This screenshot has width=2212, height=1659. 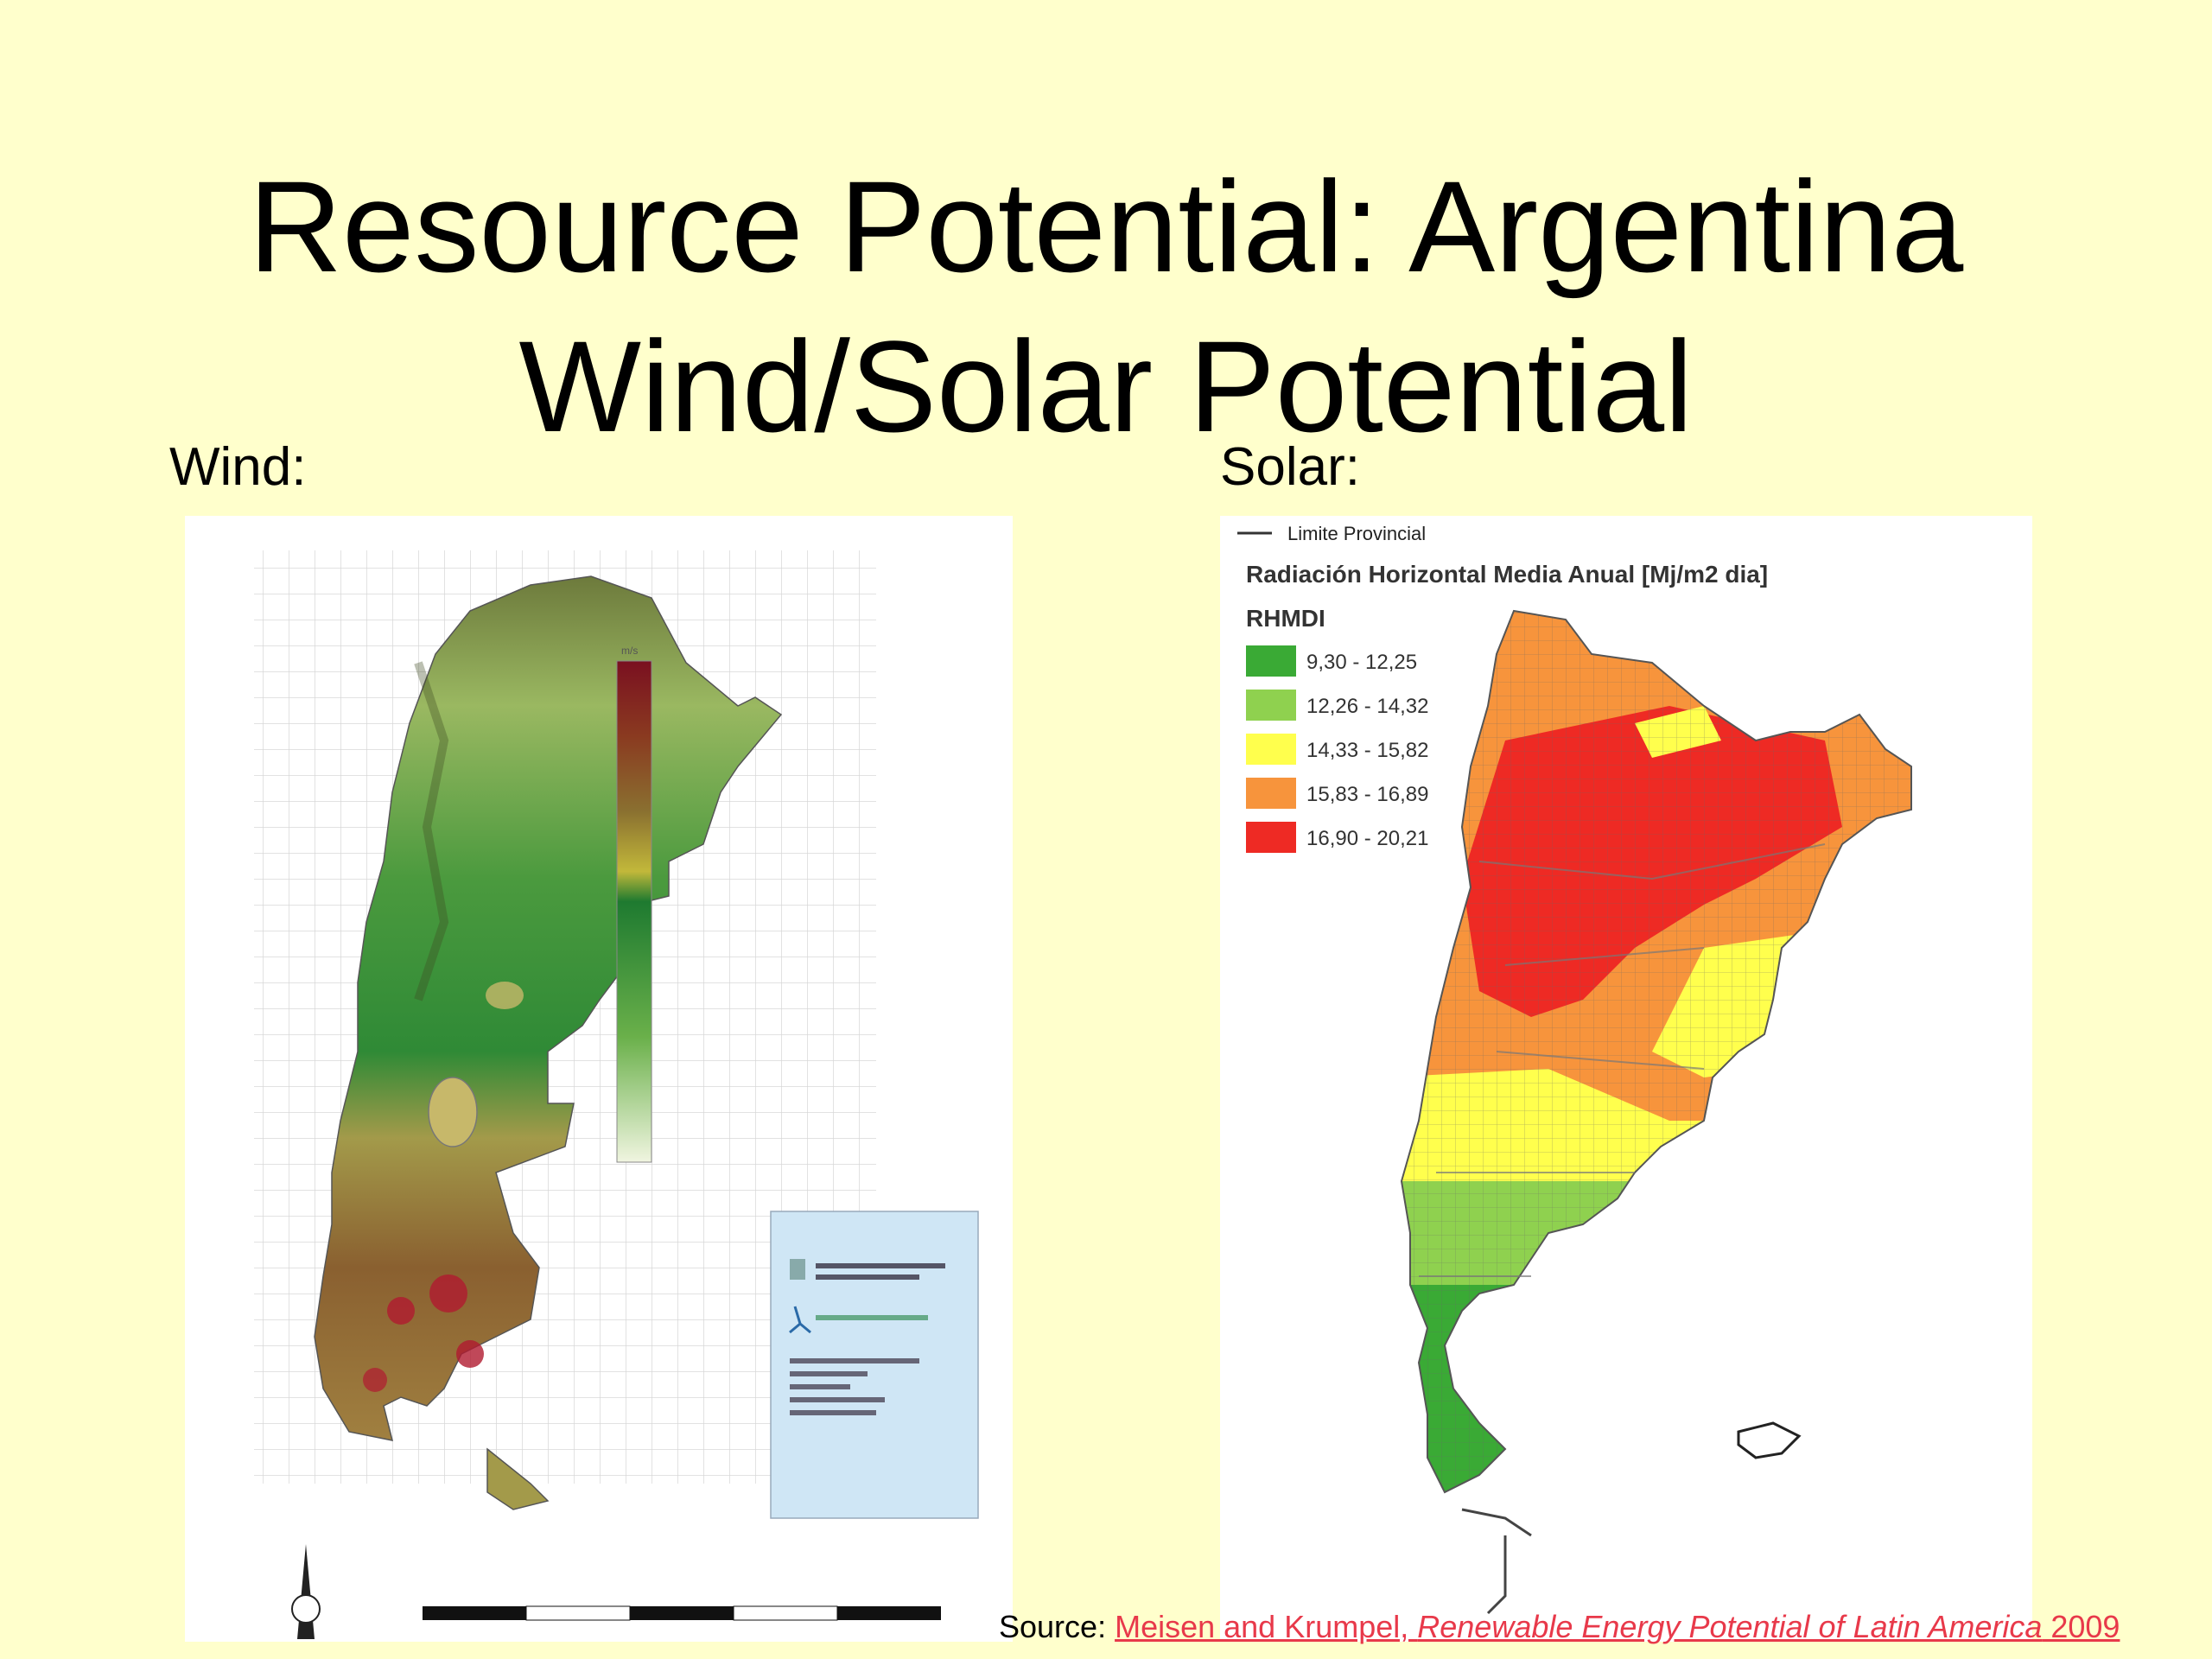 I want to click on wind-hotspot-coast, so click(x=505, y=995).